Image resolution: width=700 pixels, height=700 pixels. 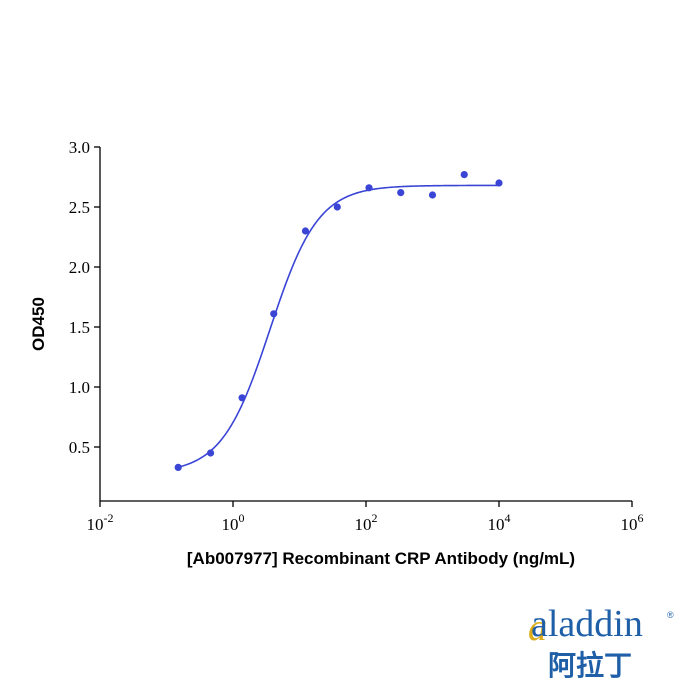 I want to click on x-tick-label: 10², so click(x=366, y=522).